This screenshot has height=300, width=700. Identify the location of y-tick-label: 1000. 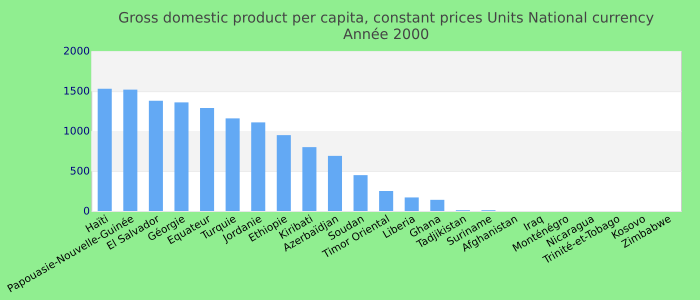
(76, 131).